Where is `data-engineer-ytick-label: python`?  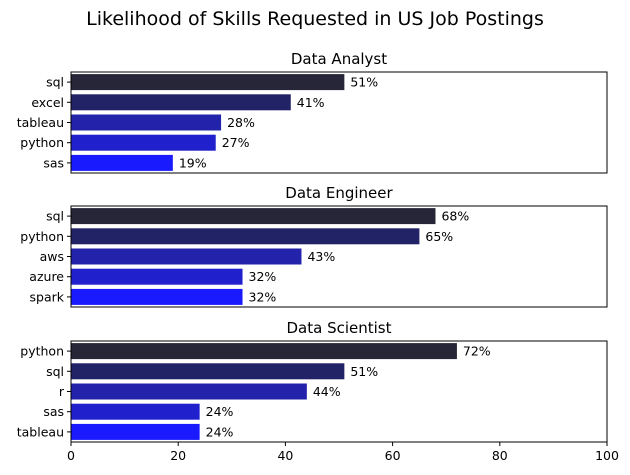 data-engineer-ytick-label: python is located at coordinates (42, 236).